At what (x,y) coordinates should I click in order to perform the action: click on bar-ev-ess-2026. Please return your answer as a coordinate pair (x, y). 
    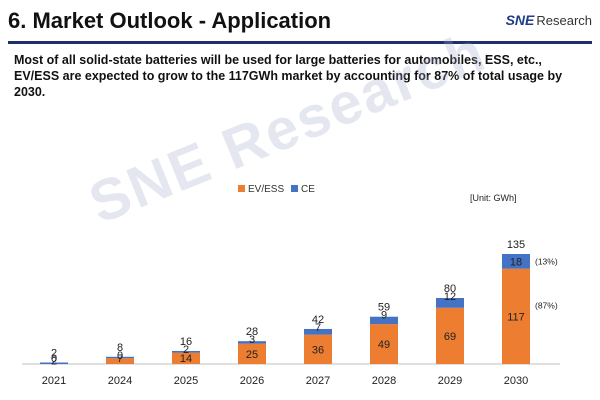
    Looking at the image, I should click on (252, 353).